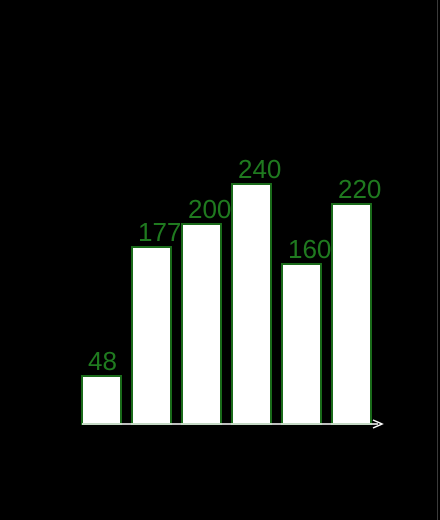 This screenshot has width=440, height=520. I want to click on x-axis-arrow-icon, so click(378, 424).